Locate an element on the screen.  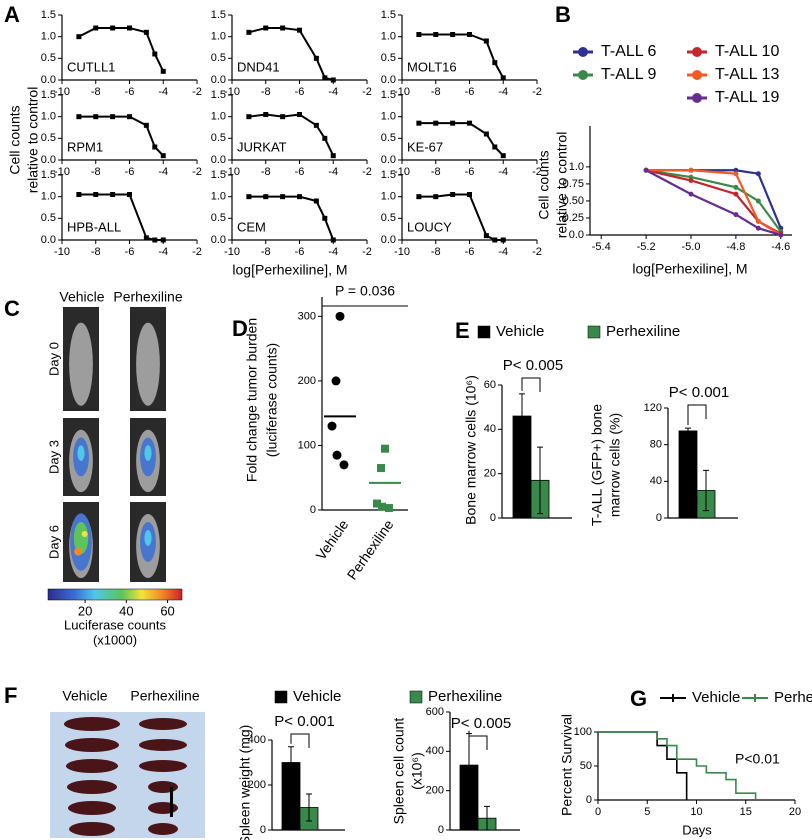
y-tick-label: 300 is located at coordinates (307, 316).